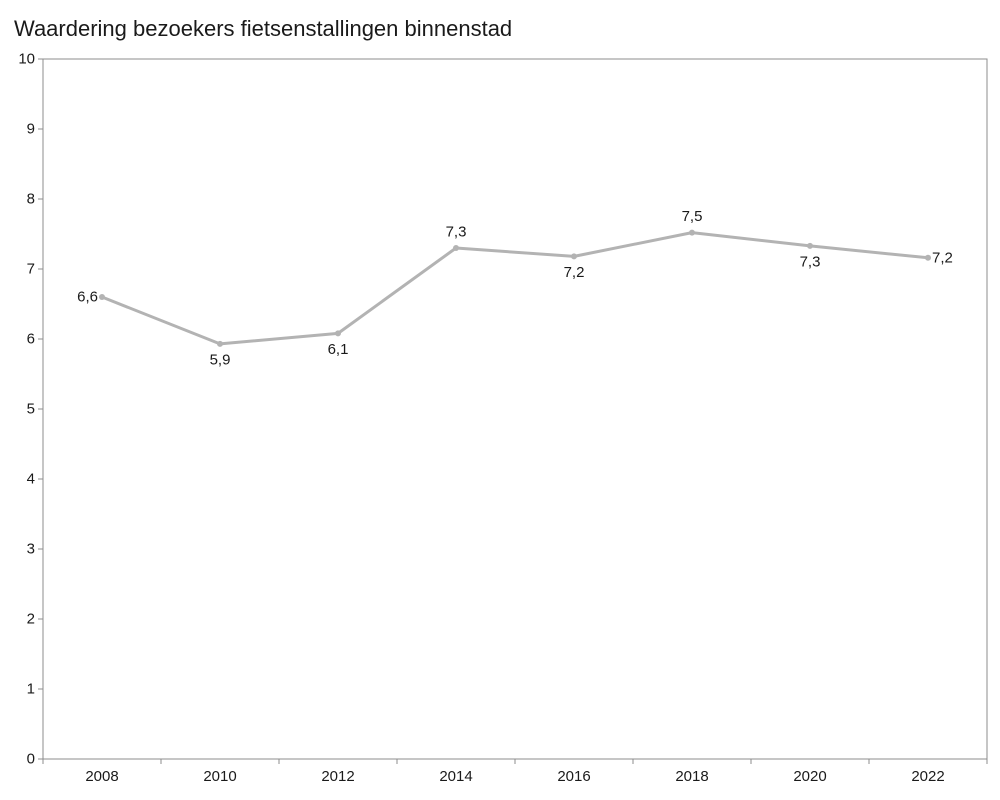 The width and height of the screenshot is (1000, 800). I want to click on data-label: 6,6, so click(87, 297).